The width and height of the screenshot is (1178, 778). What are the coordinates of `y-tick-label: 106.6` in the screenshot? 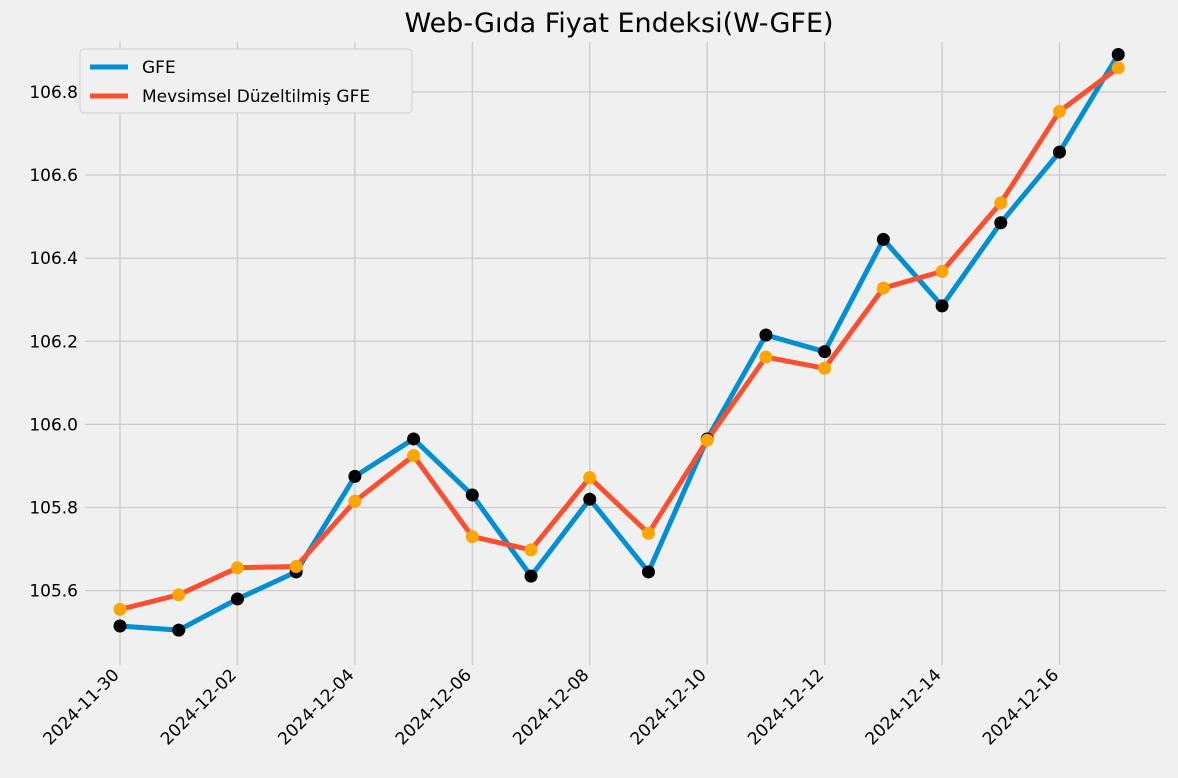 It's located at (53, 176).